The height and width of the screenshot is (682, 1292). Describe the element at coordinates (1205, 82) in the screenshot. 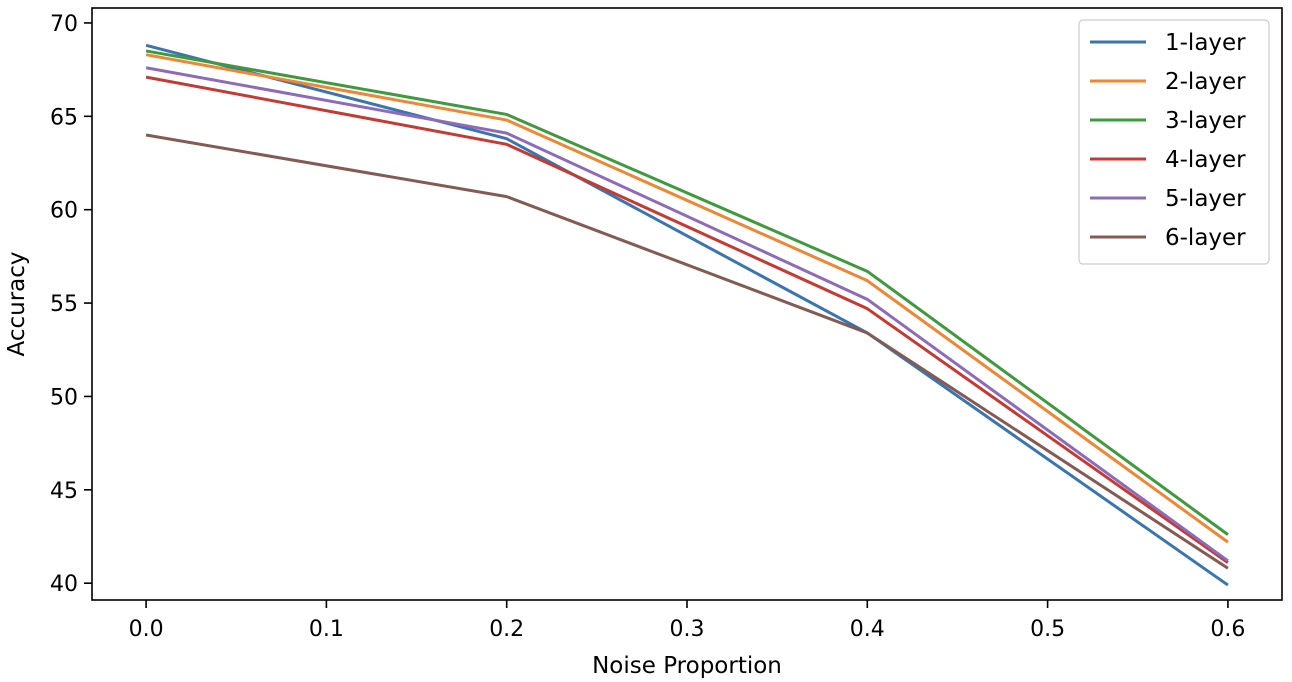

I see `legend-label-2-layer: 2-layer` at that location.